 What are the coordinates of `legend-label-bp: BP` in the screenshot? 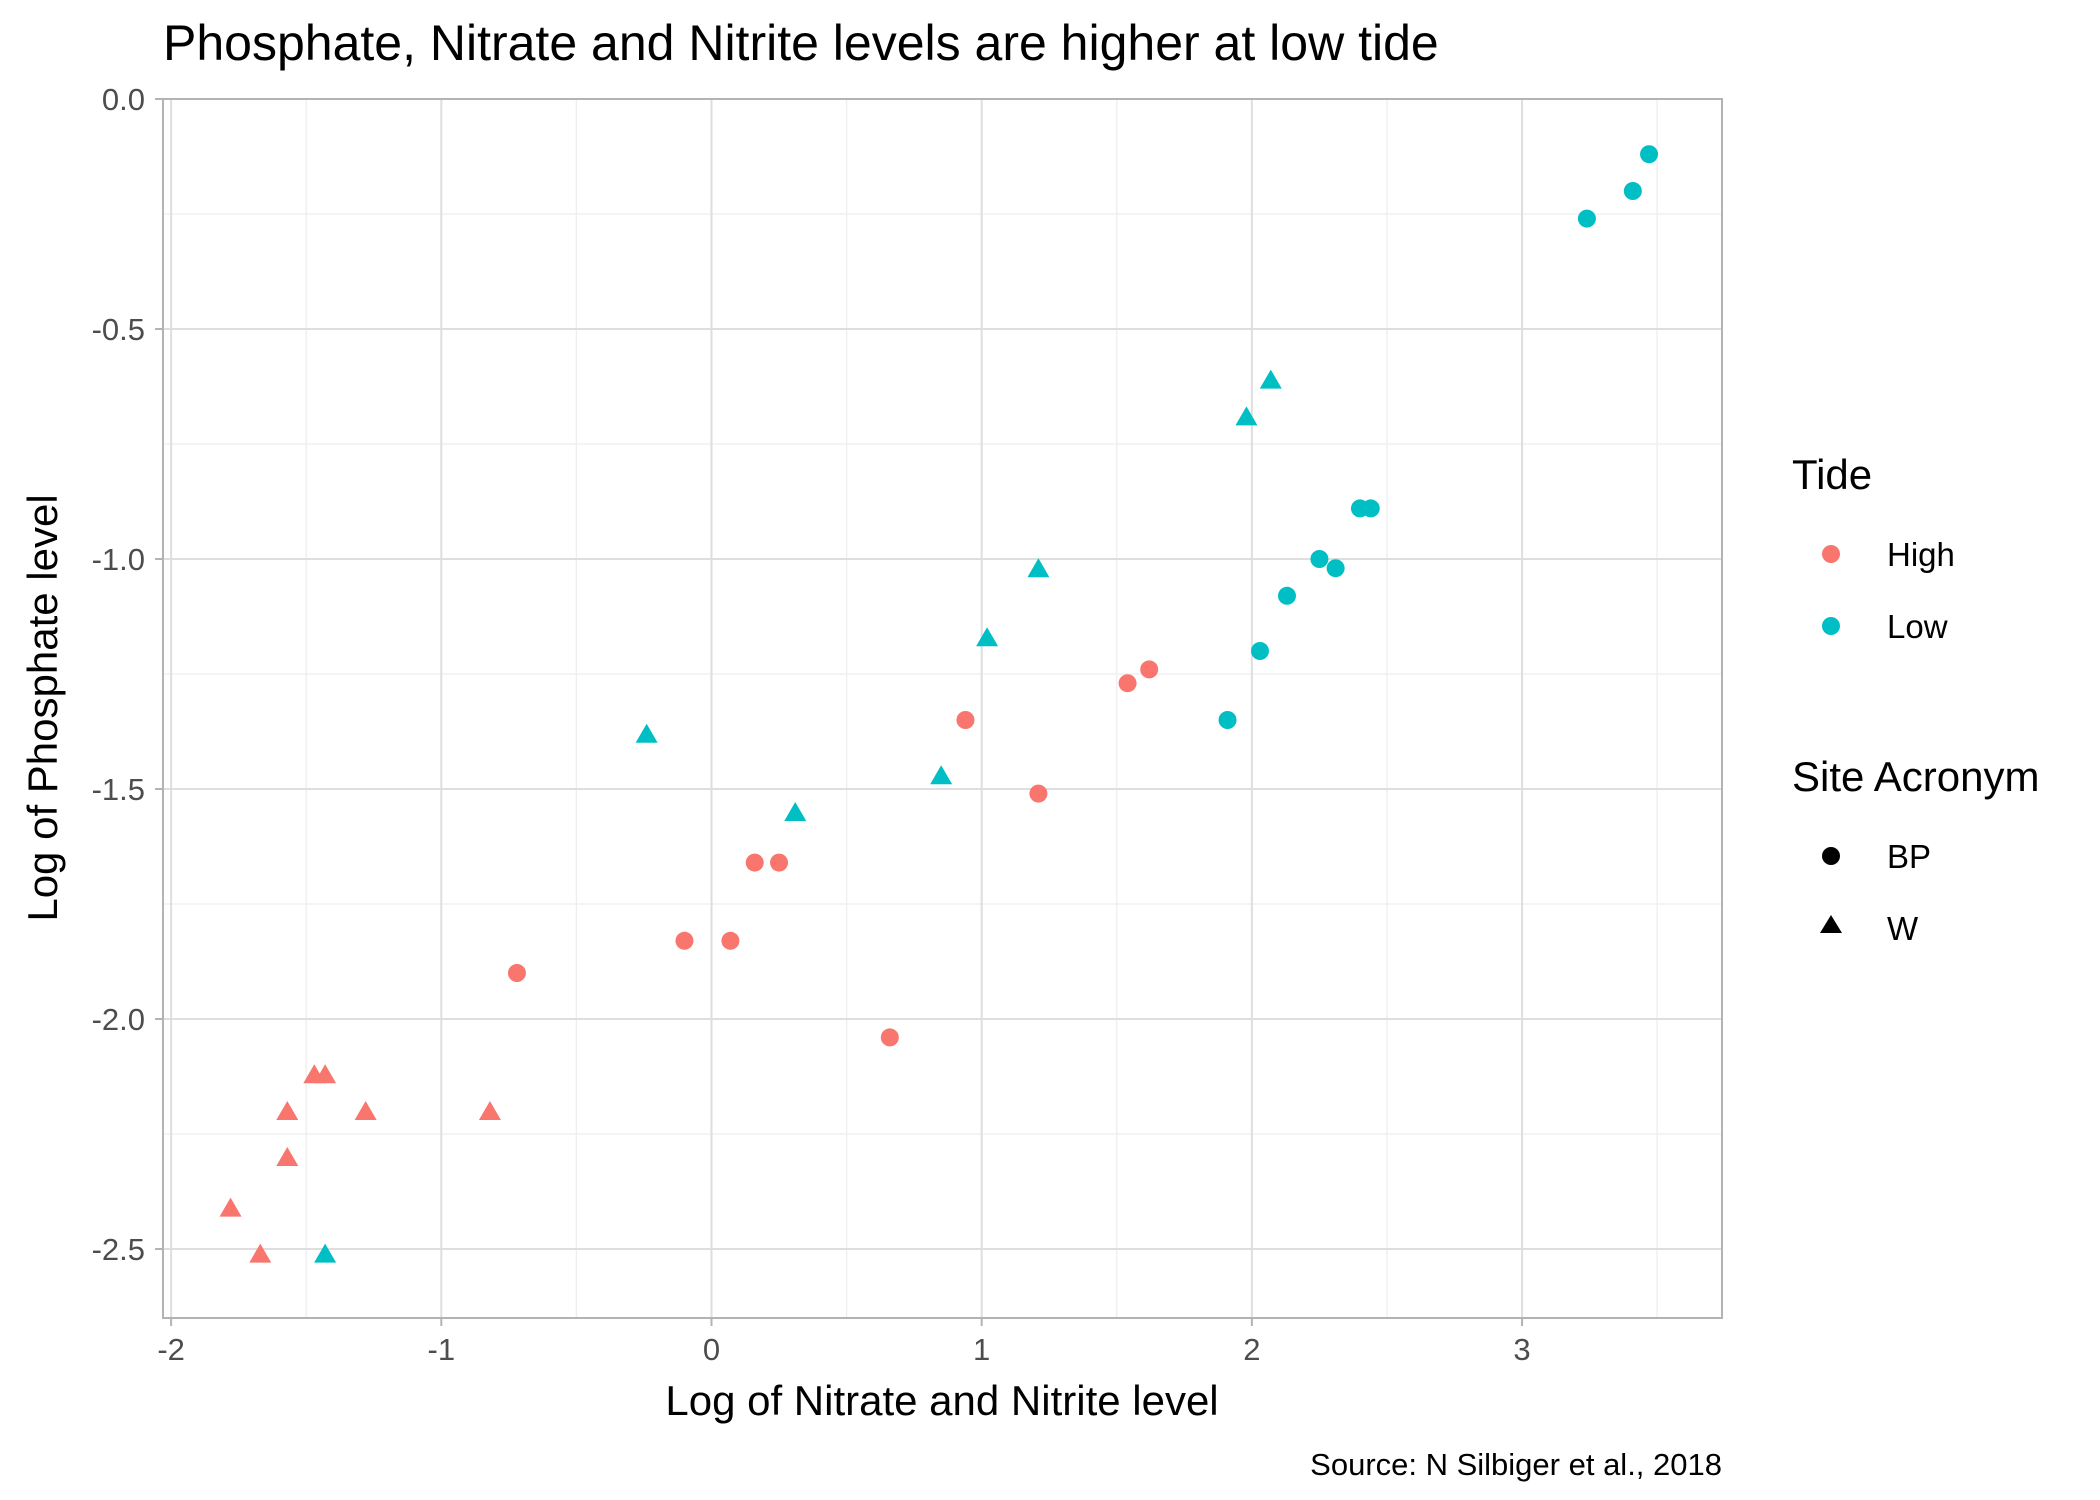 It's located at (1909, 856).